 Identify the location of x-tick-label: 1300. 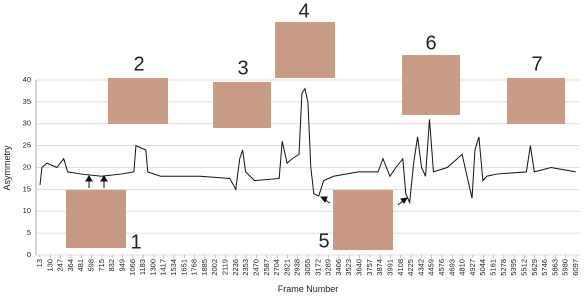
(152, 267).